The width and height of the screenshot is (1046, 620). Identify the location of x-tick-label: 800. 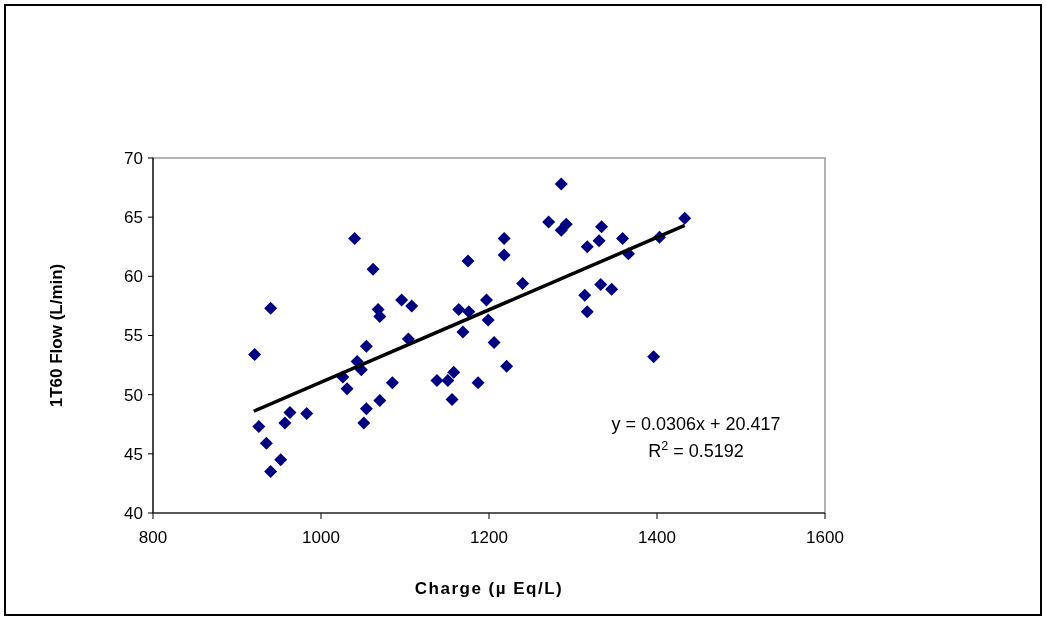
(153, 537).